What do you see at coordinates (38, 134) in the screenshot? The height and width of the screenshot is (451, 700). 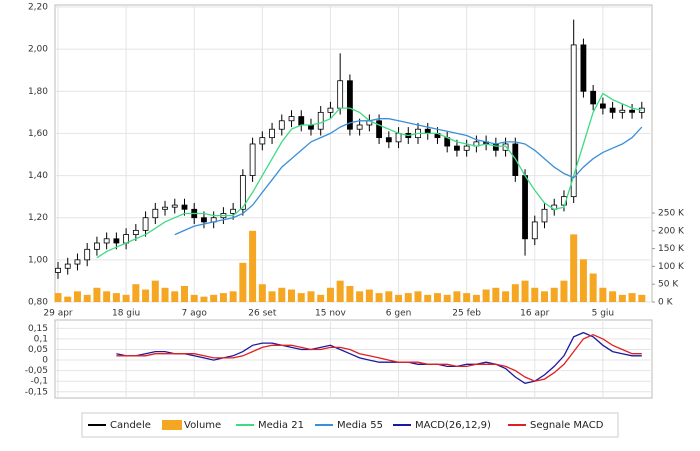 I see `y-tick-label: 1,60` at bounding box center [38, 134].